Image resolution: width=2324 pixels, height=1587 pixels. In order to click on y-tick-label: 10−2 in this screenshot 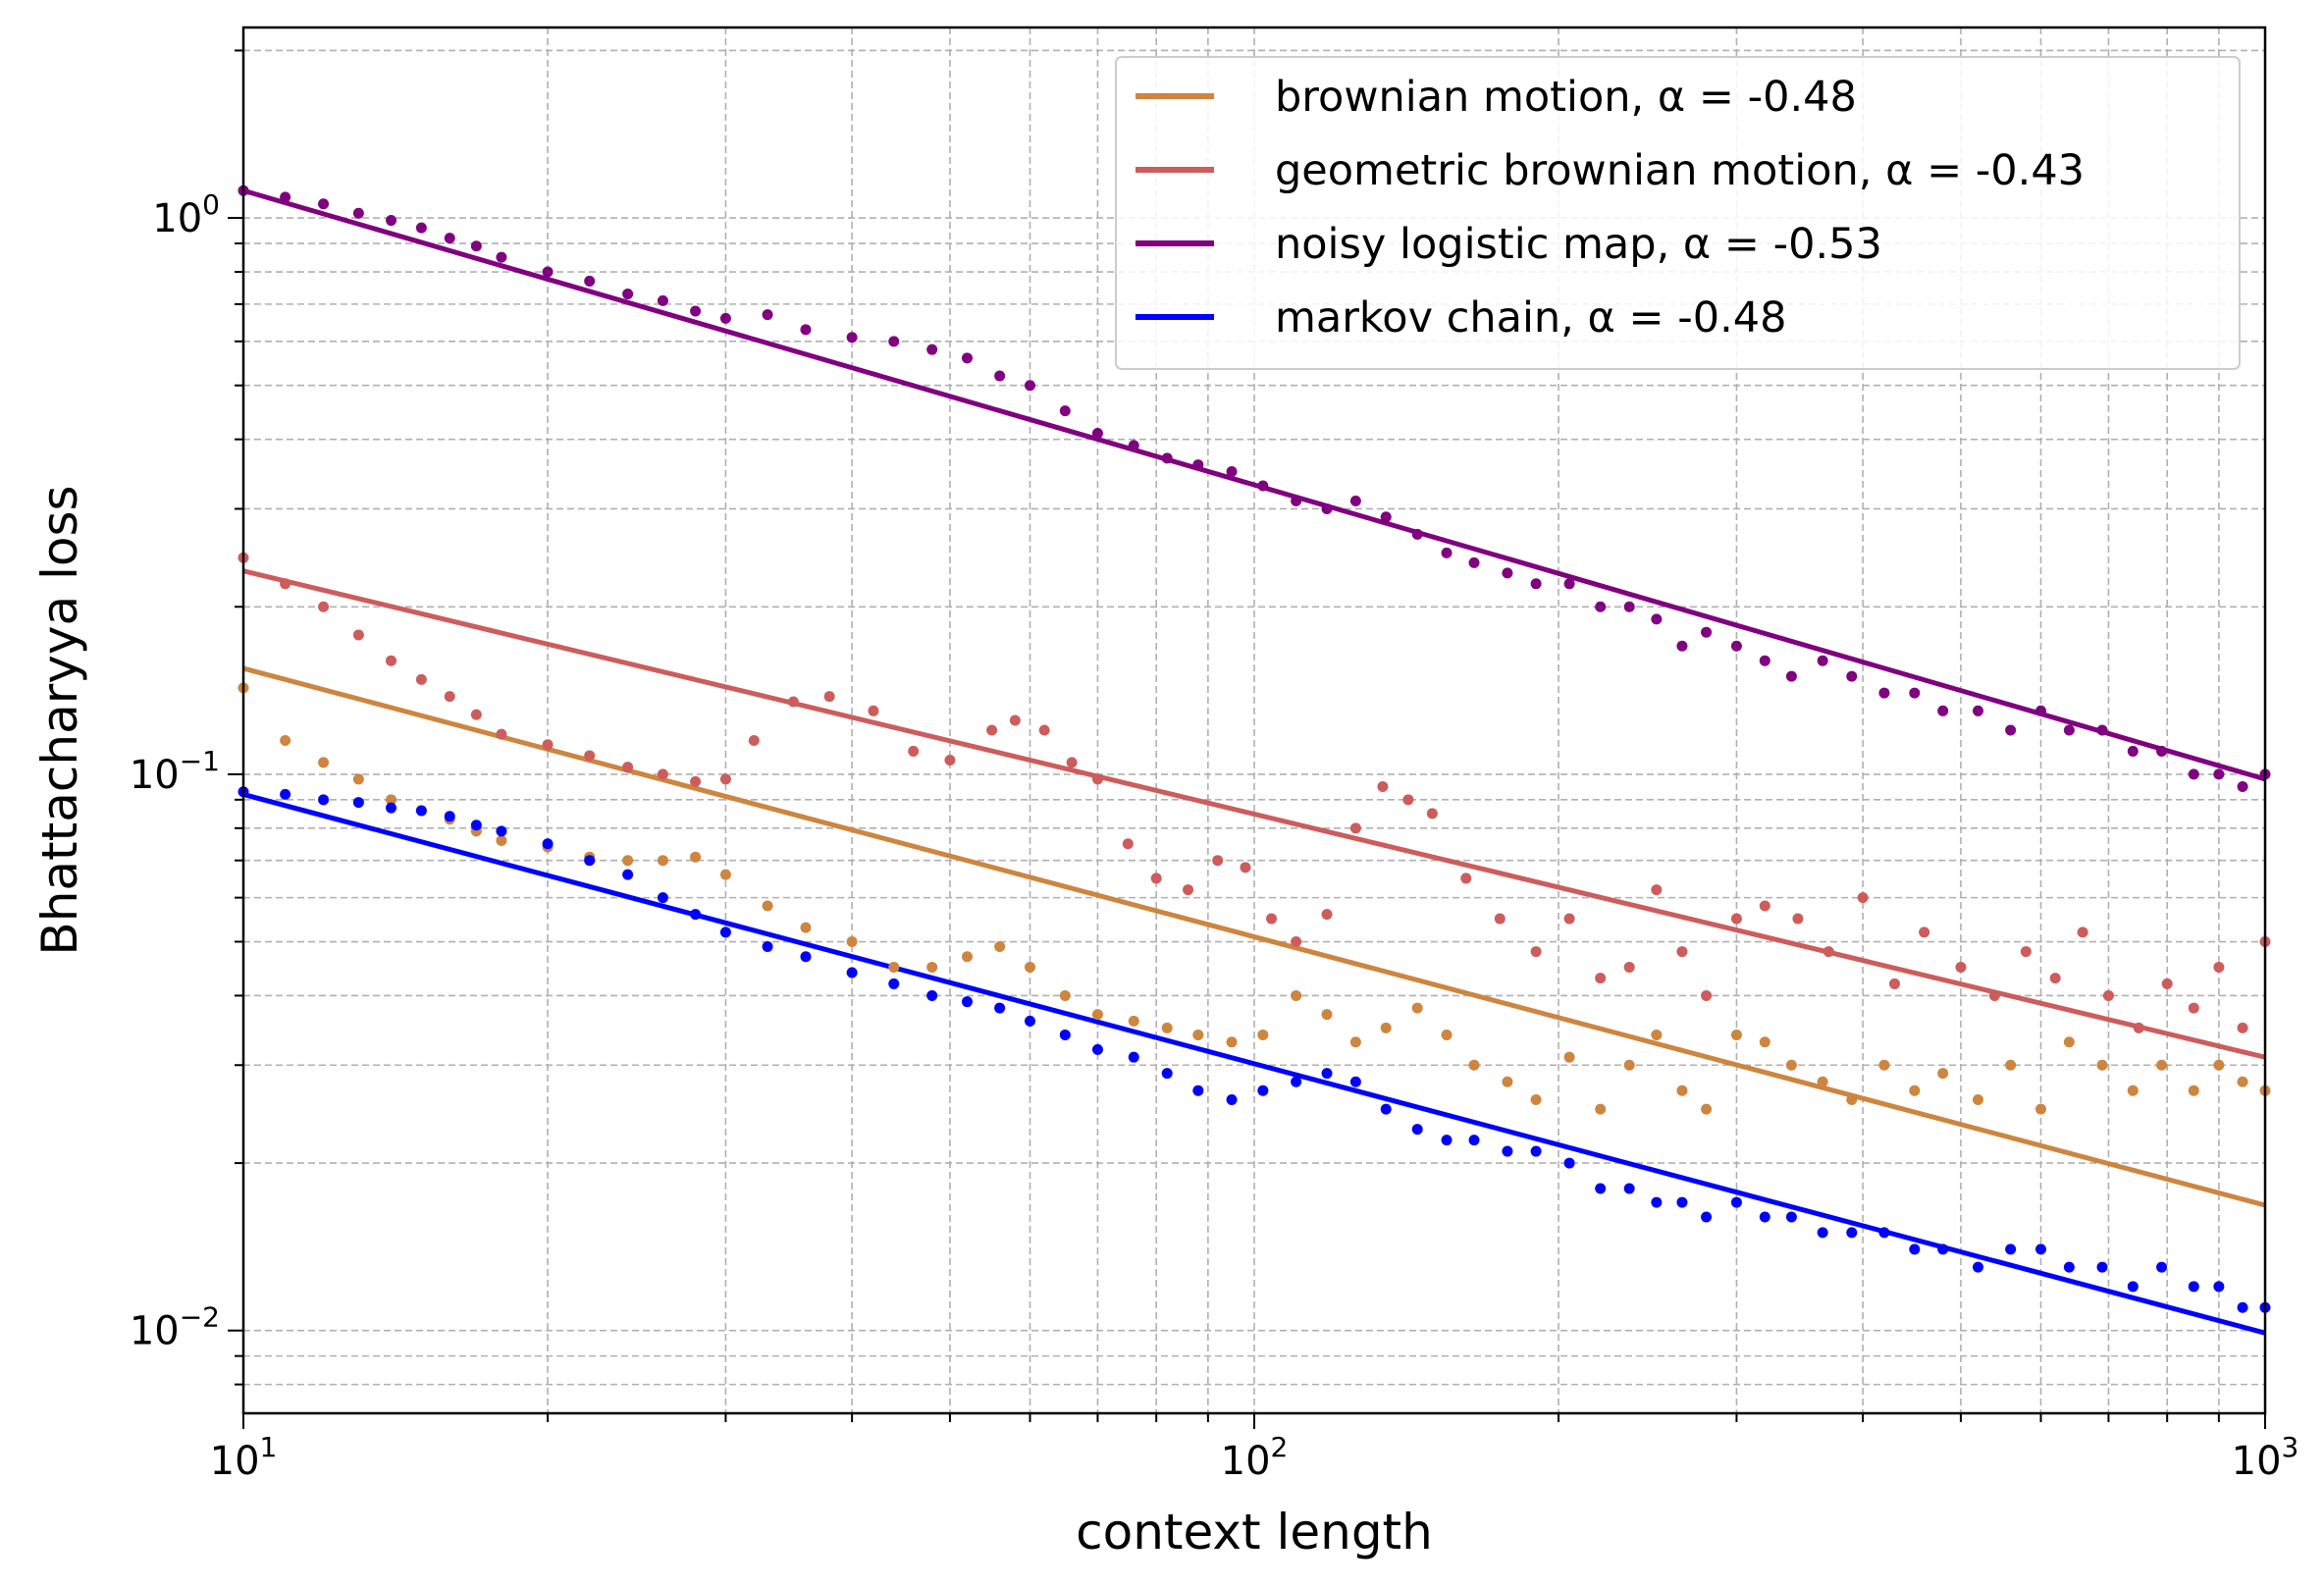, I will do `click(175, 1327)`.